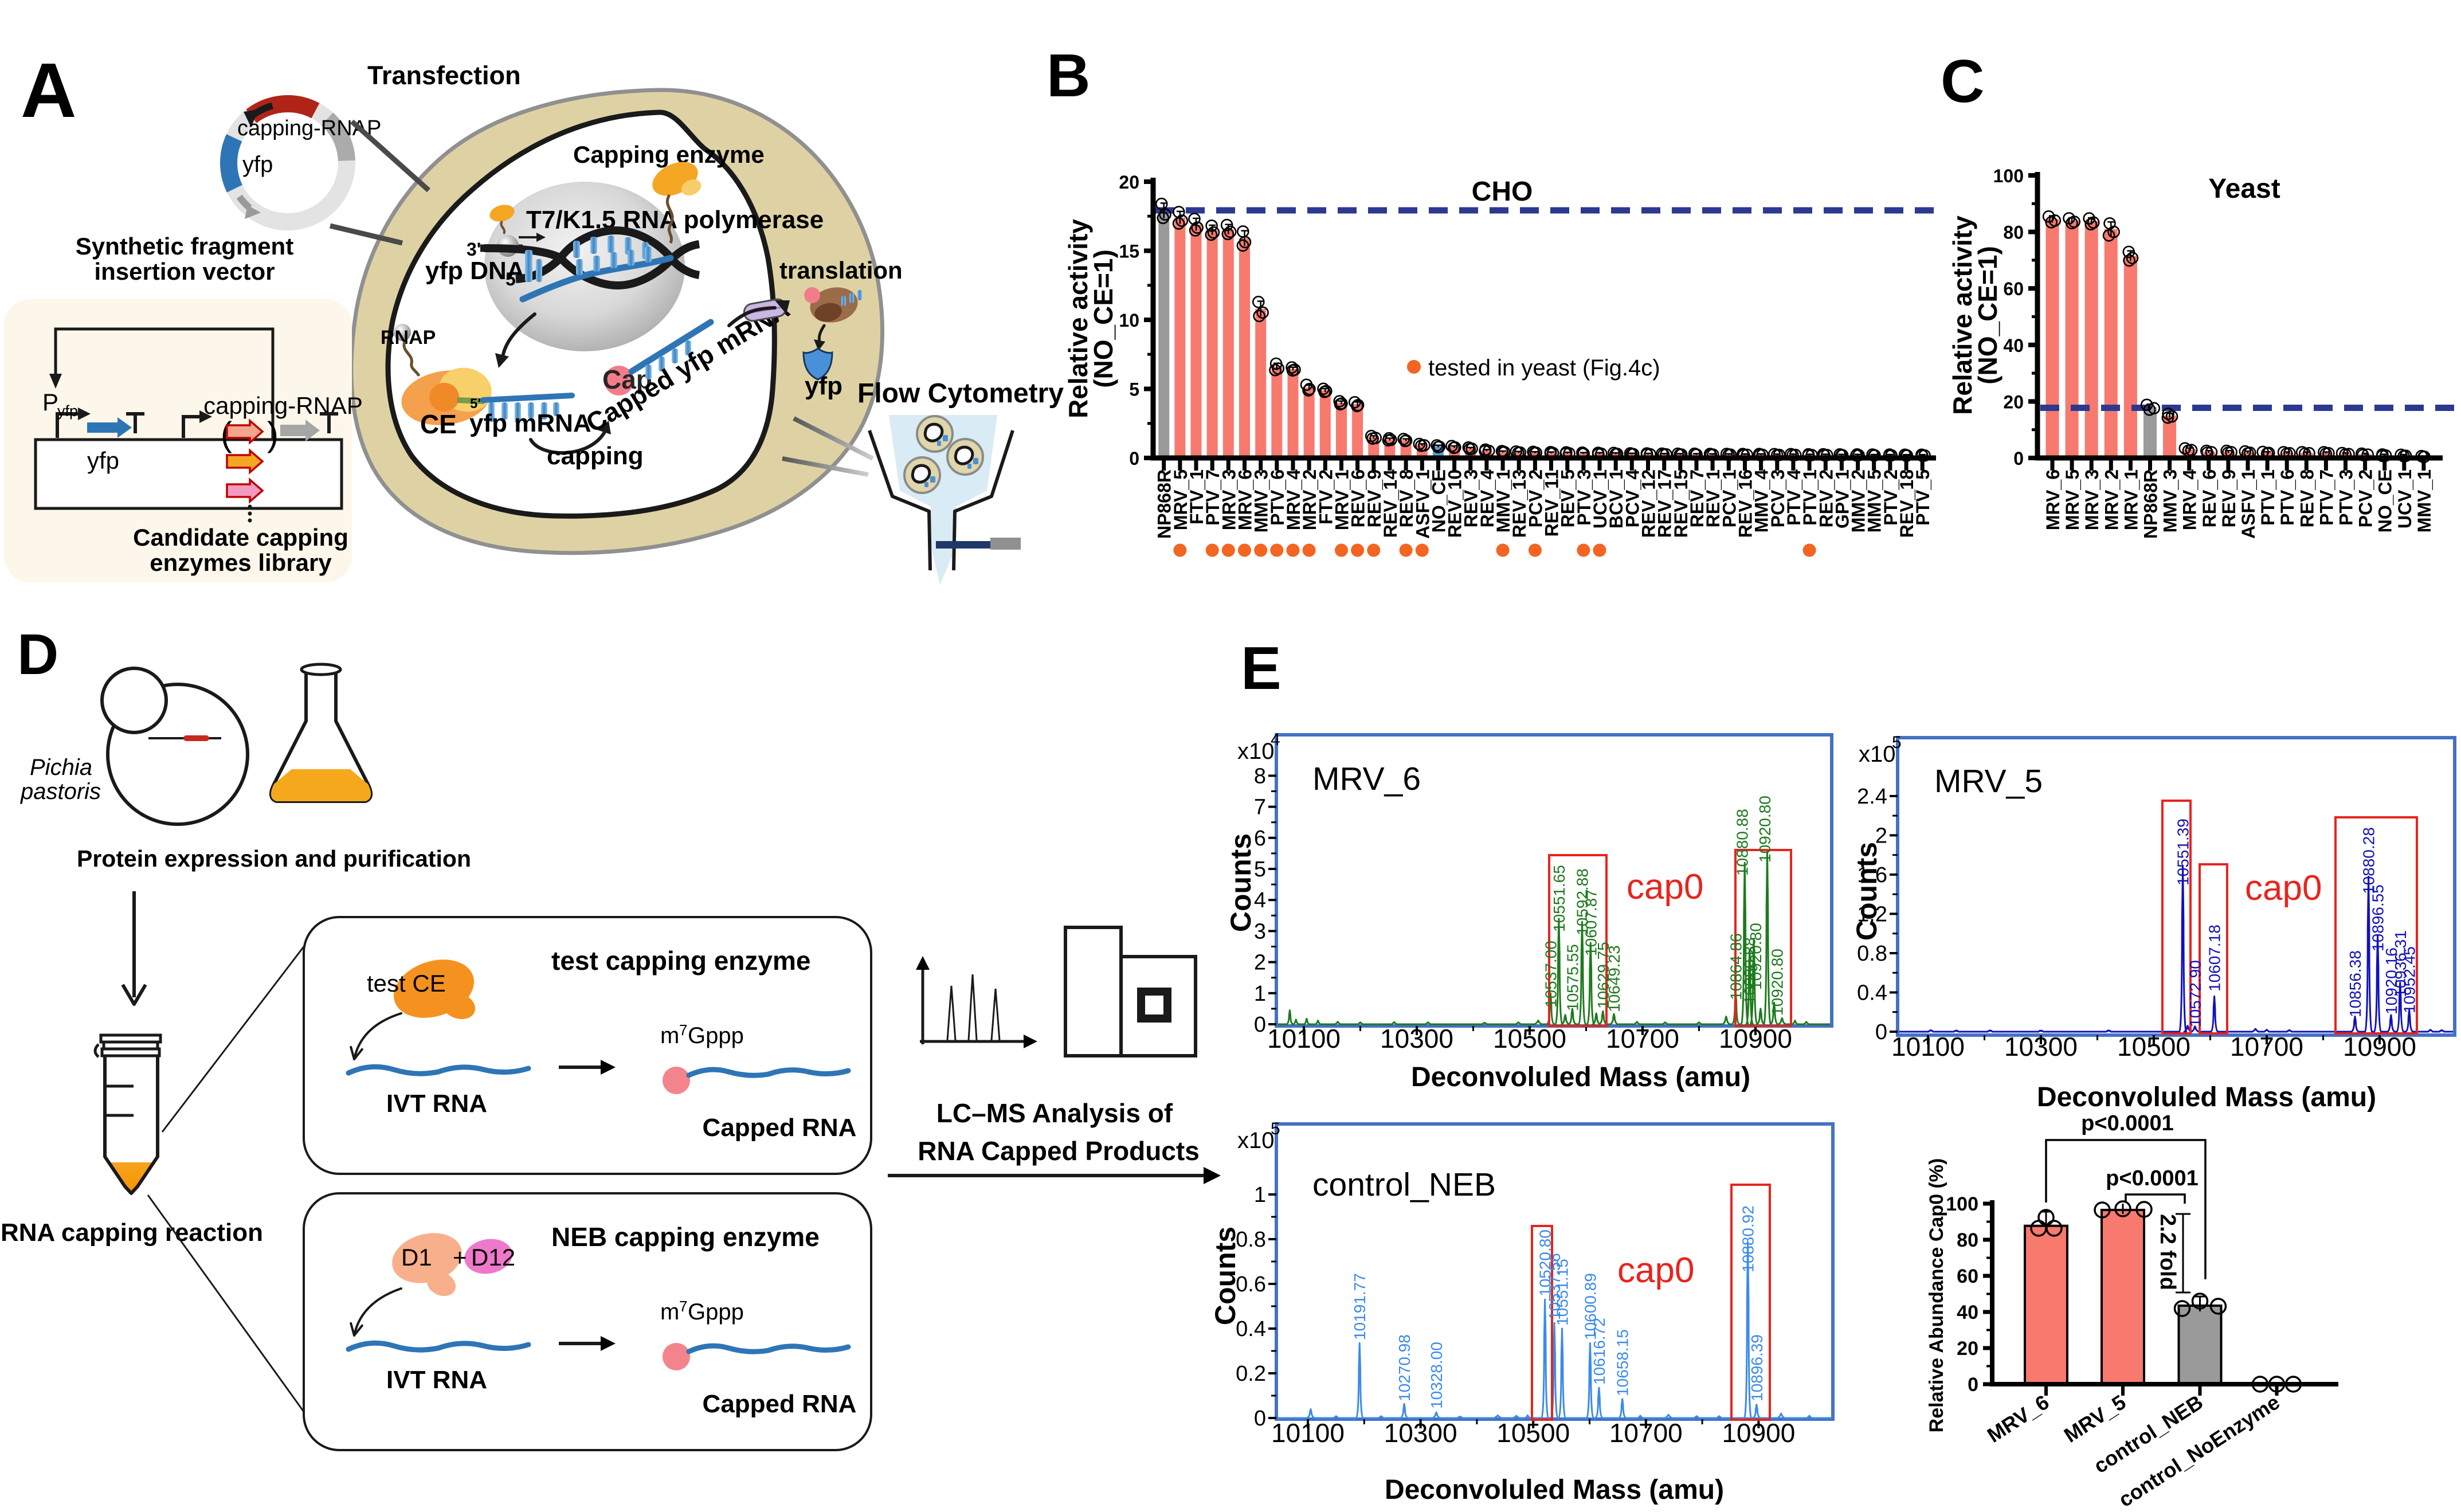 The image size is (2461, 1512). Describe the element at coordinates (2151, 504) in the screenshot. I see `svg-text: NP868R` at that location.